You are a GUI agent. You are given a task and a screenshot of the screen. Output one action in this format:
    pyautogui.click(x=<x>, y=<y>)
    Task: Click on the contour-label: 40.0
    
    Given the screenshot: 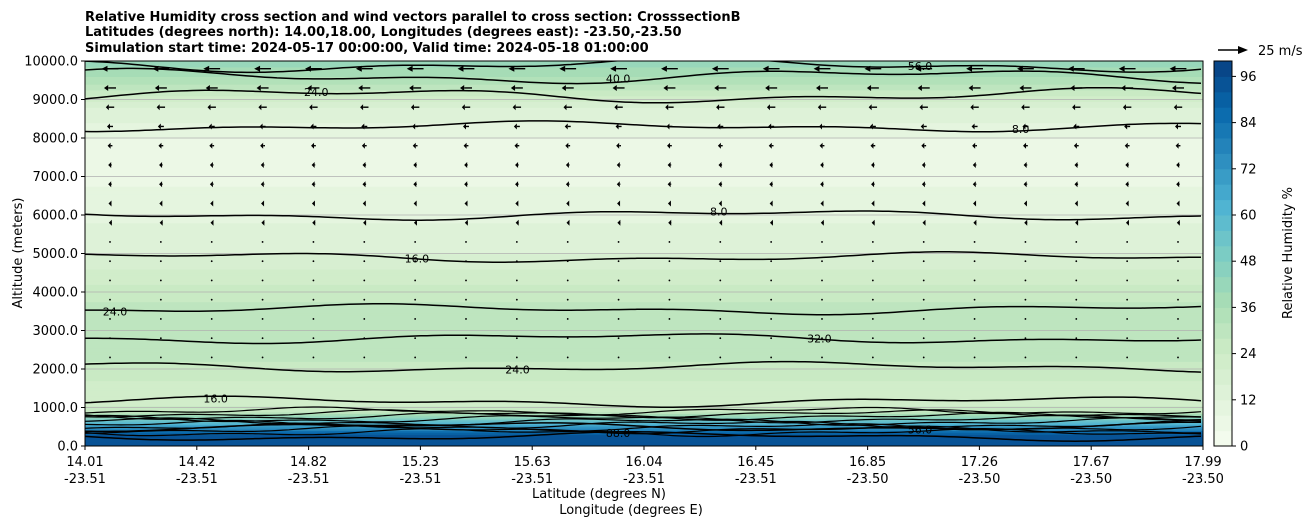 What is the action you would take?
    pyautogui.click(x=618, y=79)
    